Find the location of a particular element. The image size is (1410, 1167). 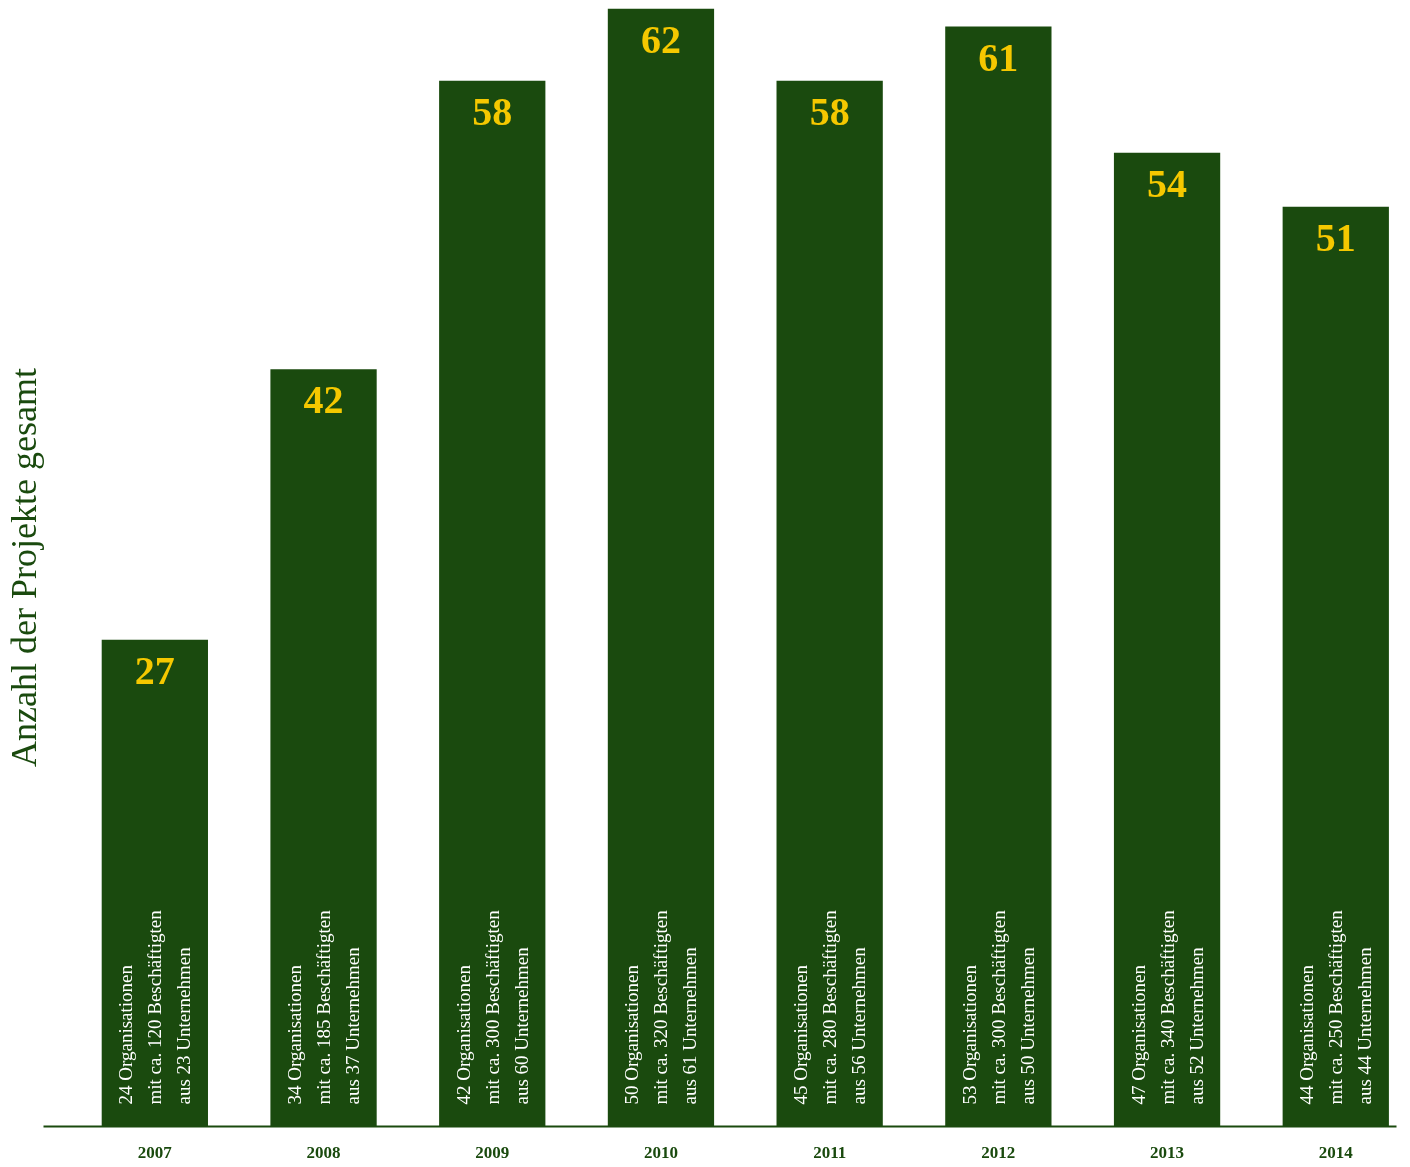

data-label: 54 is located at coordinates (1167, 183).